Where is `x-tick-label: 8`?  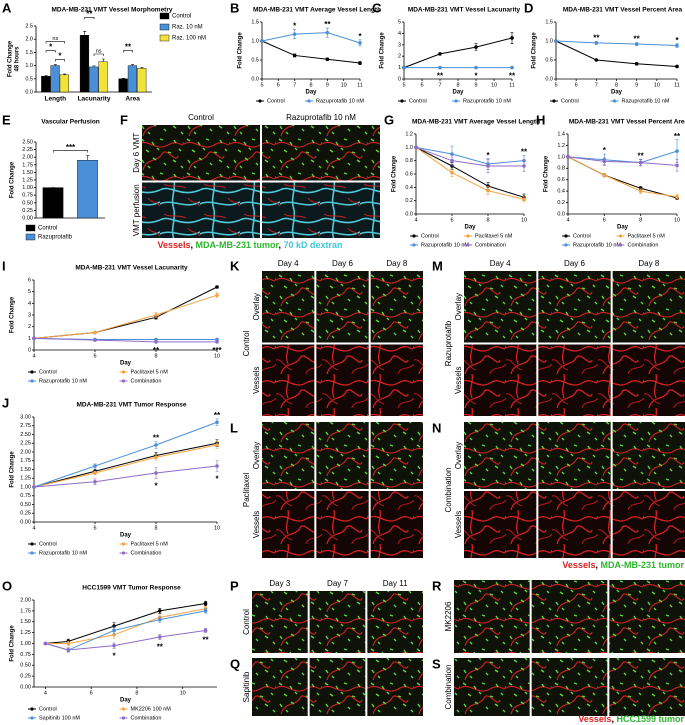 x-tick-label: 8 is located at coordinates (457, 85).